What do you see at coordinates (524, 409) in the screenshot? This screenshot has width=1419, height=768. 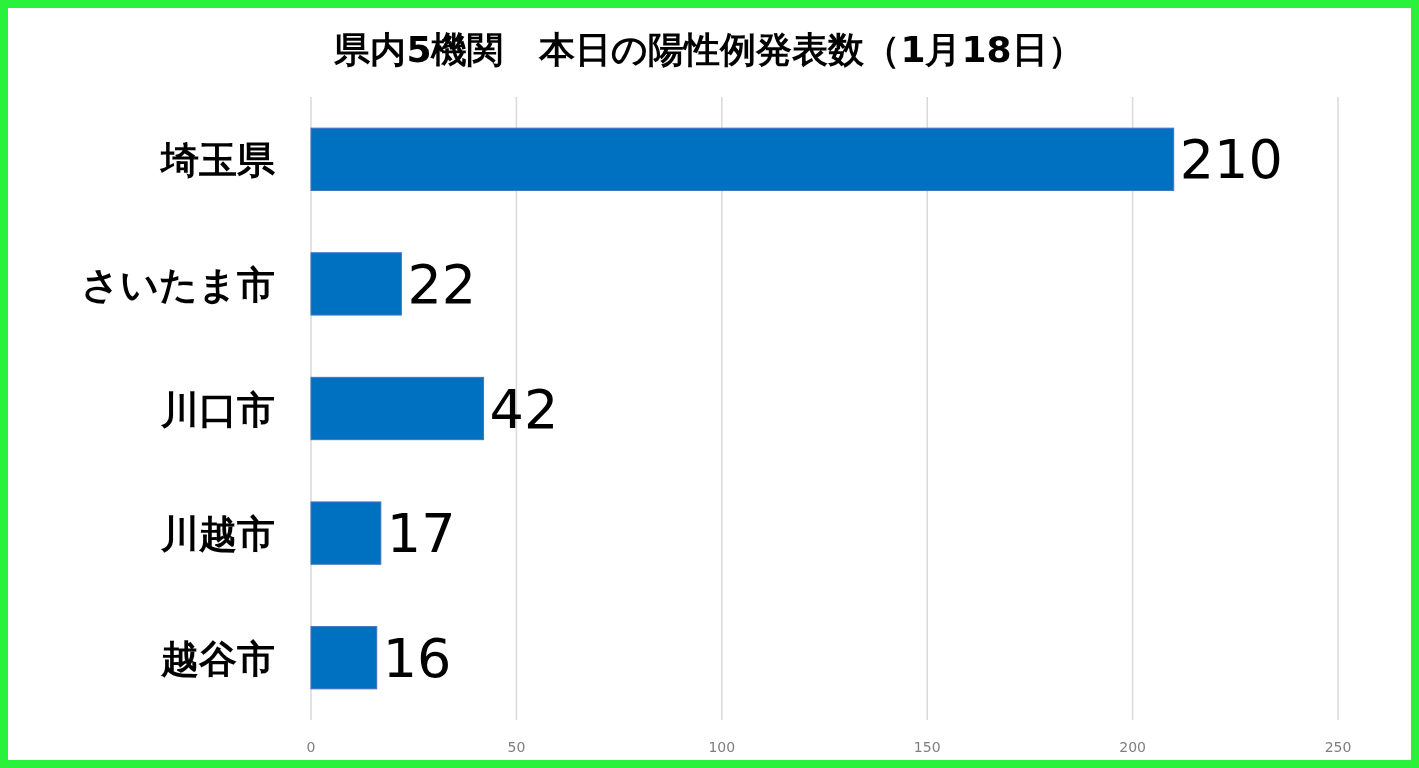 I see `data-label: 42` at bounding box center [524, 409].